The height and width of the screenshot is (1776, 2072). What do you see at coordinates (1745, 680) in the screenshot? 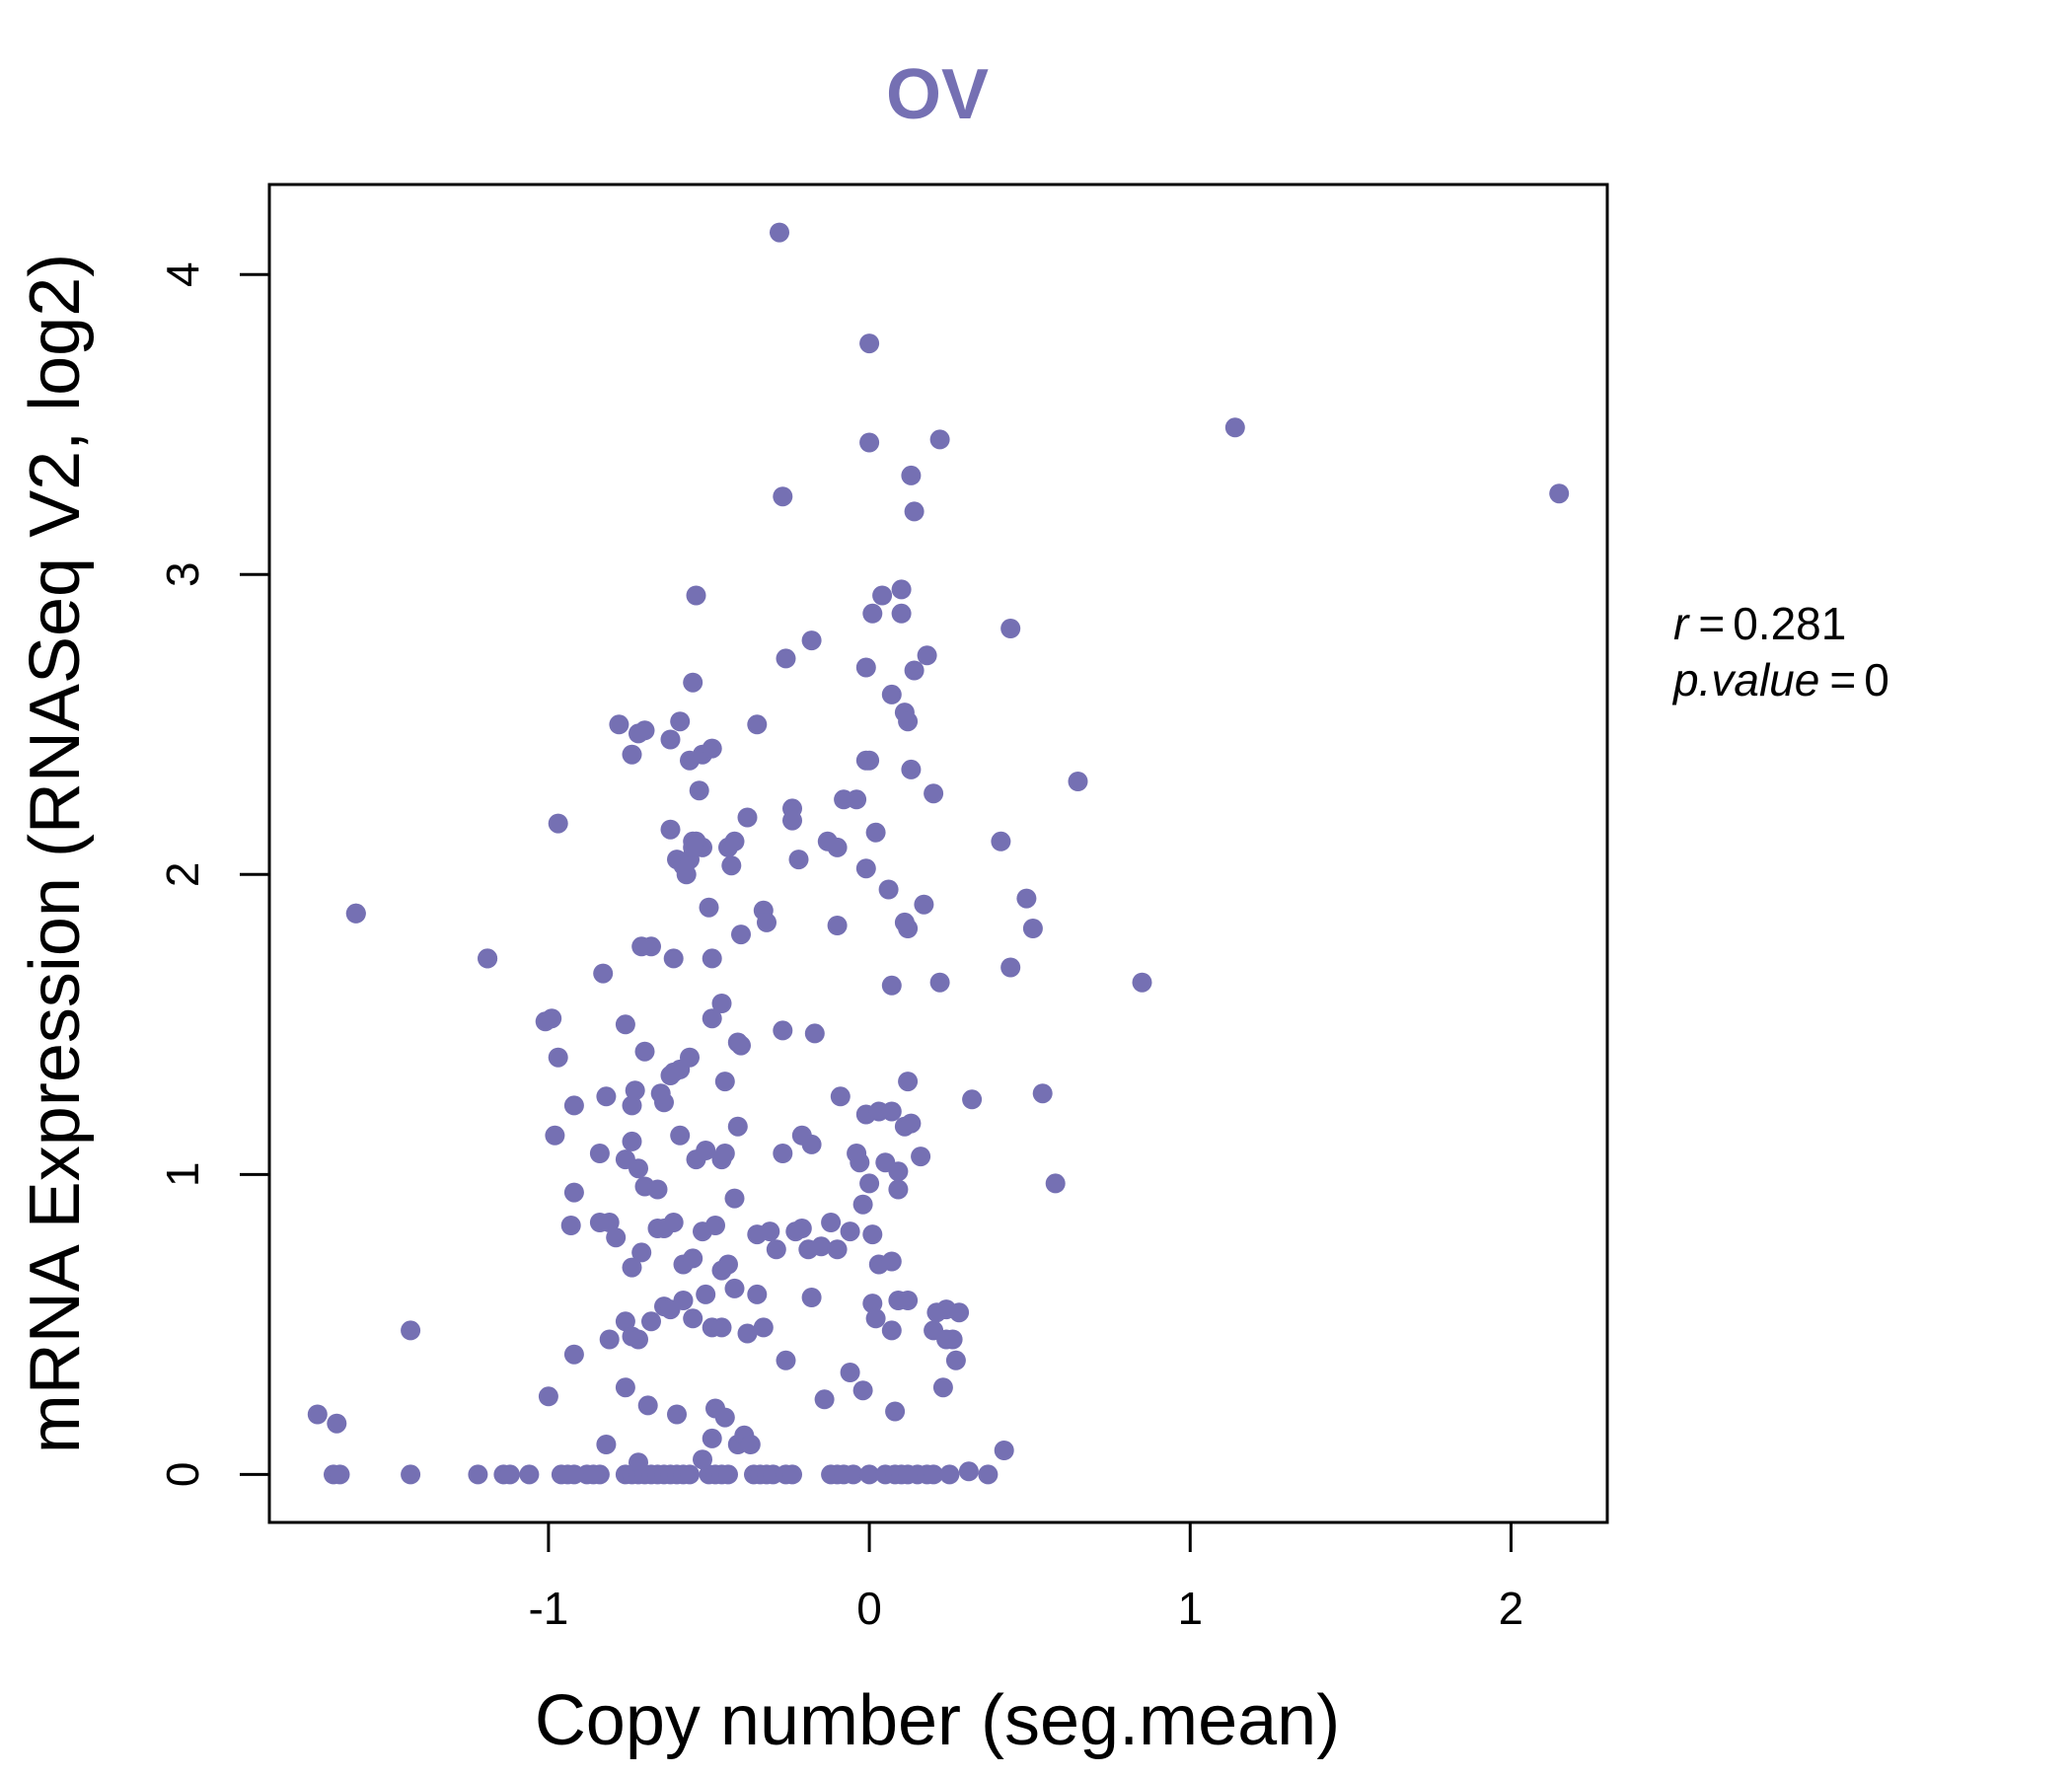
I see `stat-p-label: p.value` at bounding box center [1745, 680].